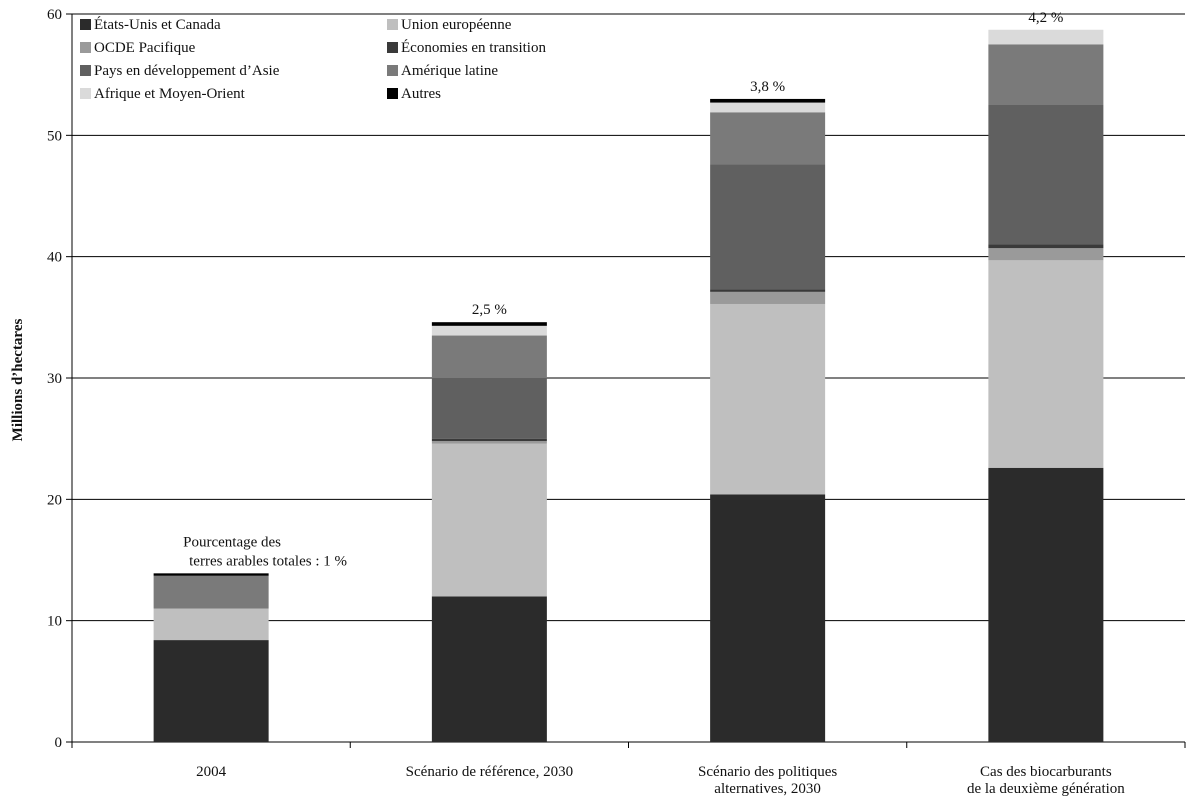 The height and width of the screenshot is (799, 1191). Describe the element at coordinates (767, 772) in the screenshot. I see `x-category-label: Scénario des politiques` at that location.